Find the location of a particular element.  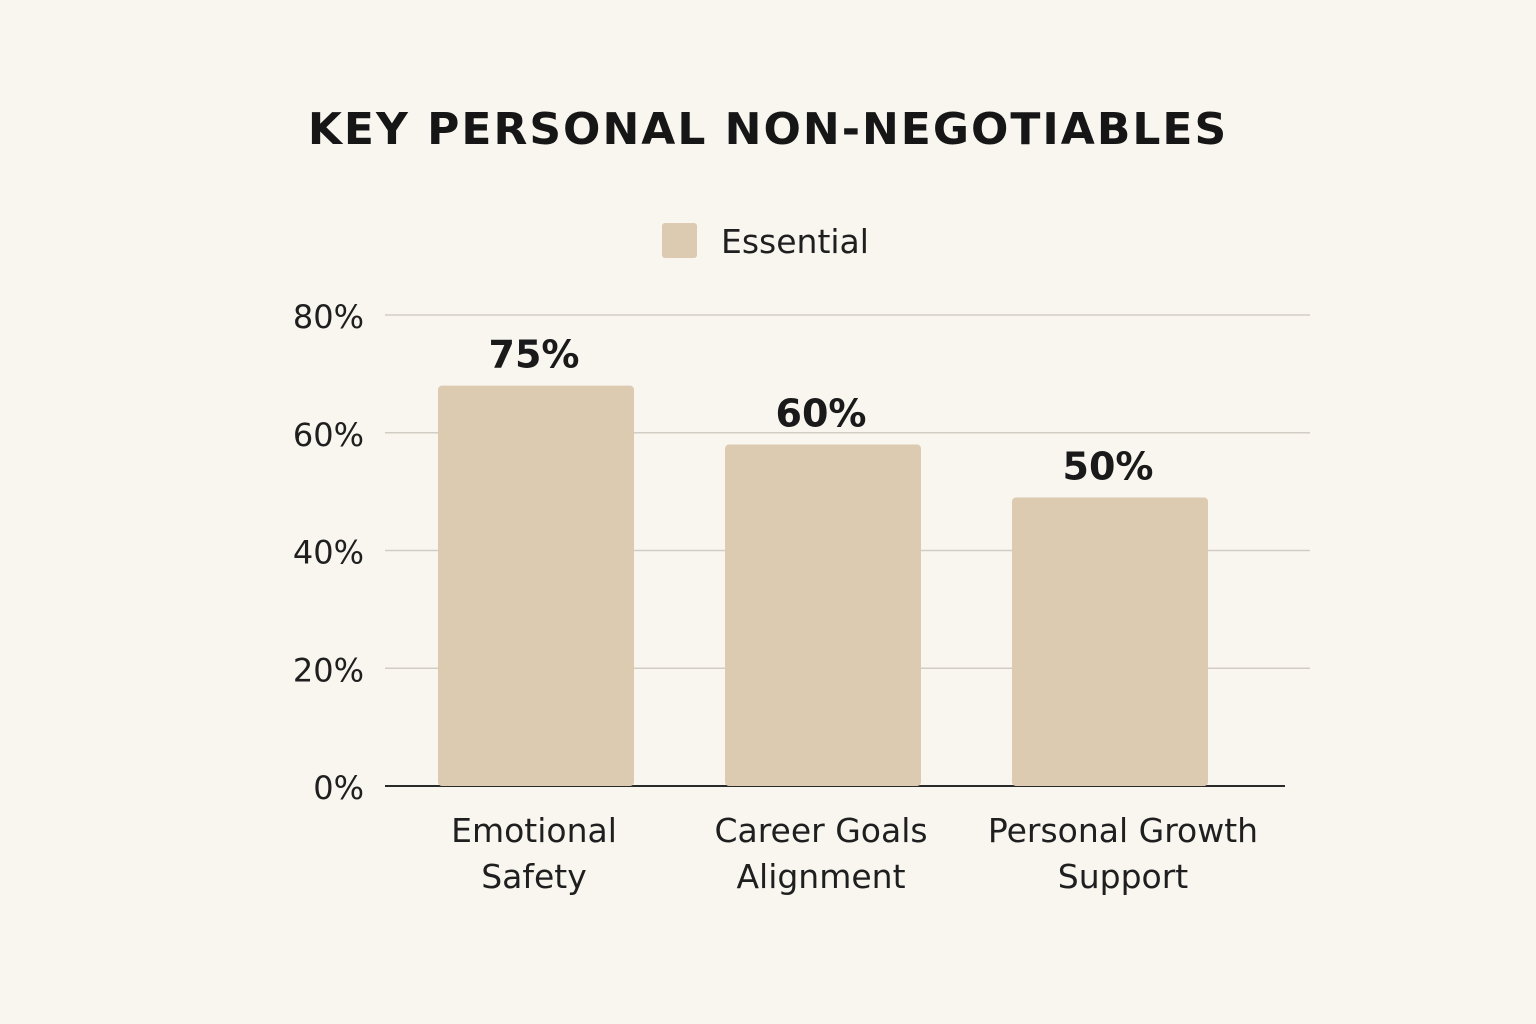

category-label: Personal Growth is located at coordinates (1123, 830).